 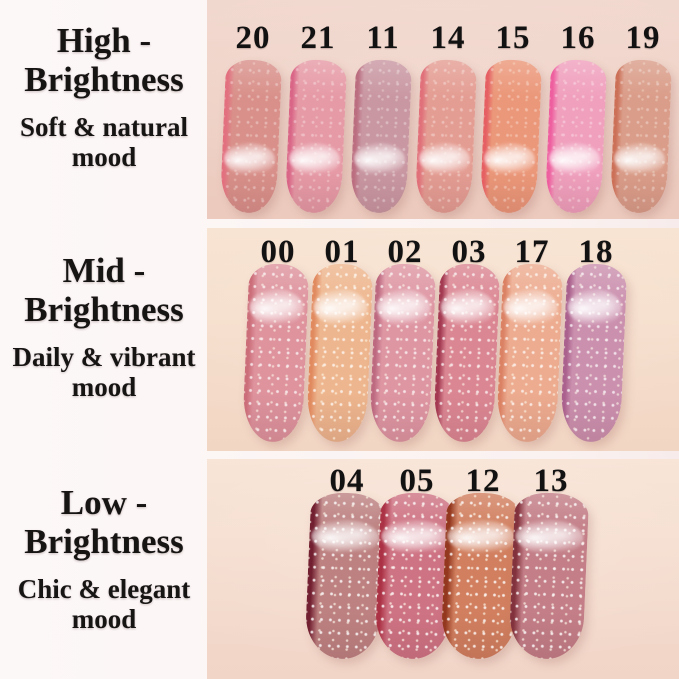 I want to click on row-mood: Daily & vibrant mood, so click(x=104, y=372).